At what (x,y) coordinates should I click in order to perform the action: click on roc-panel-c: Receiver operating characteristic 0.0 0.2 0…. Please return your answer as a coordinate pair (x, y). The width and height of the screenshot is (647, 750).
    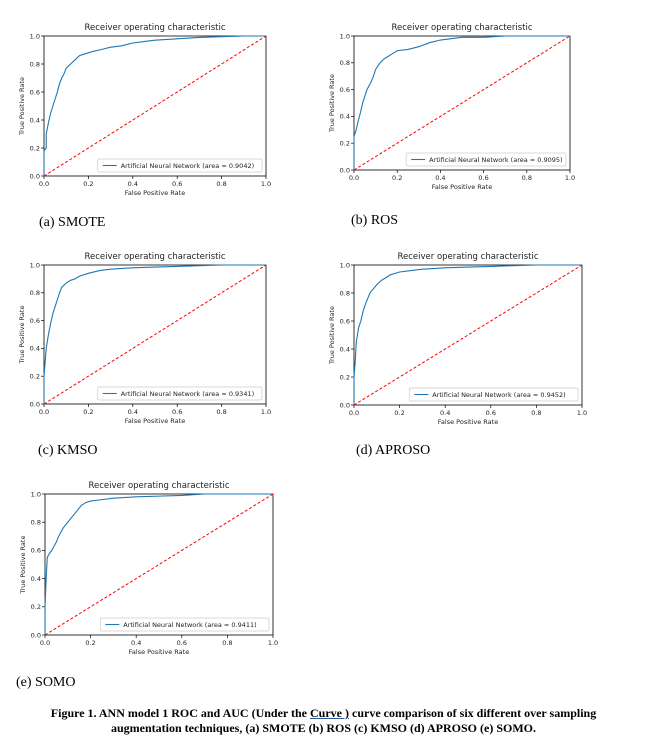
    Looking at the image, I should click on (146, 338).